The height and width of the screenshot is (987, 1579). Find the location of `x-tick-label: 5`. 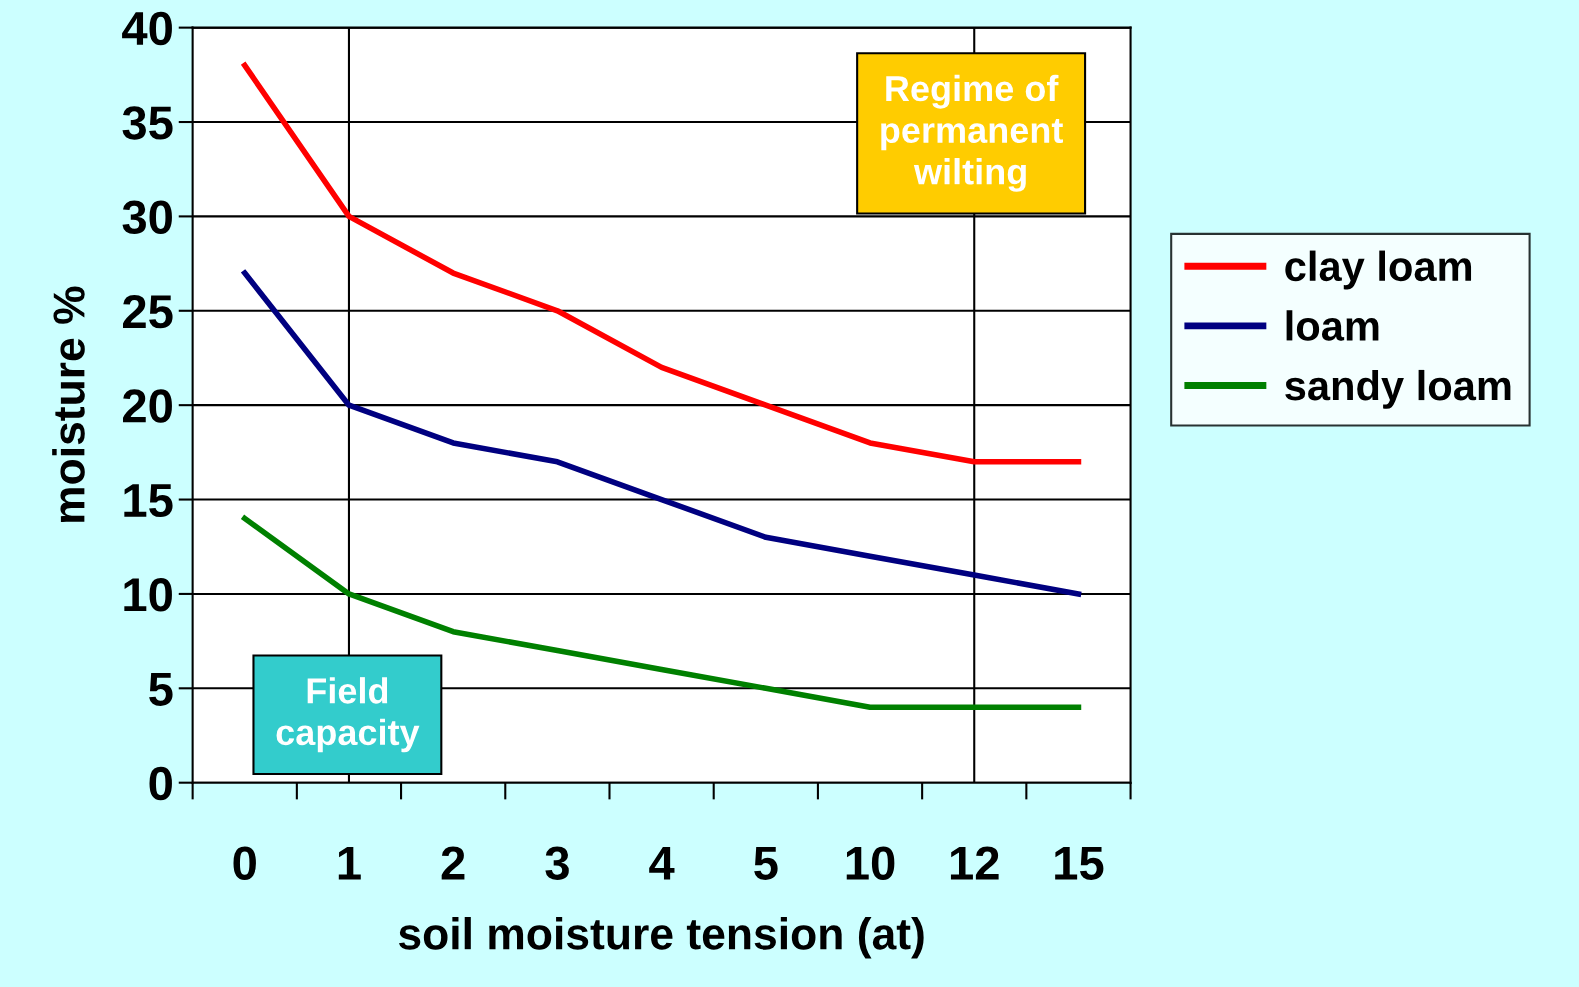

x-tick-label: 5 is located at coordinates (766, 863).